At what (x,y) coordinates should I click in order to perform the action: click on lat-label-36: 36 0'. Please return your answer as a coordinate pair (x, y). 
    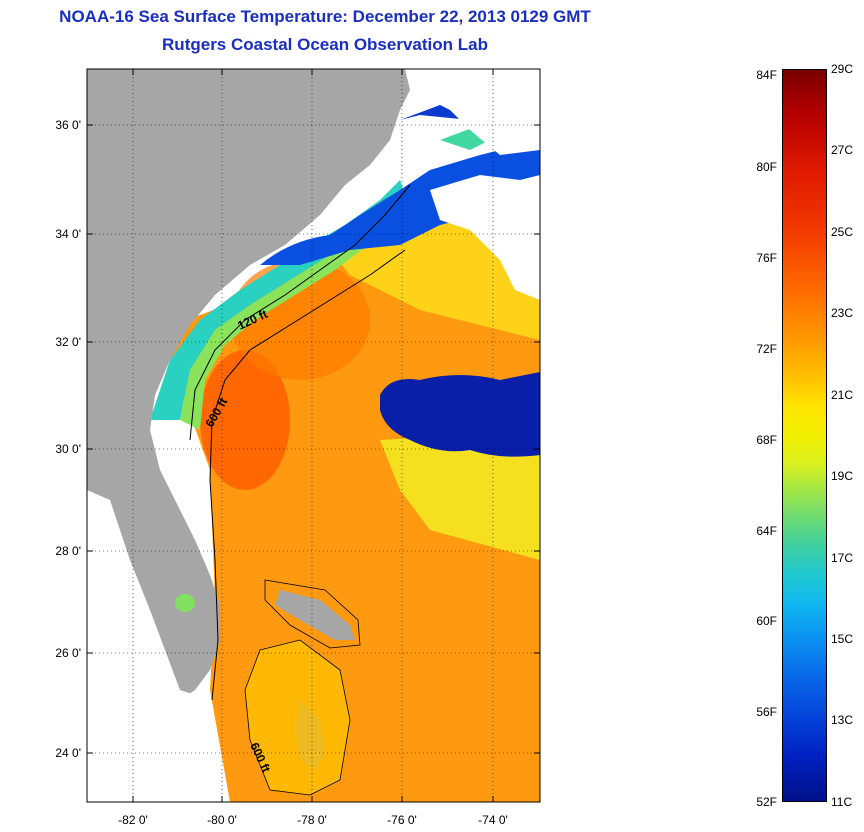
    Looking at the image, I should click on (68, 125).